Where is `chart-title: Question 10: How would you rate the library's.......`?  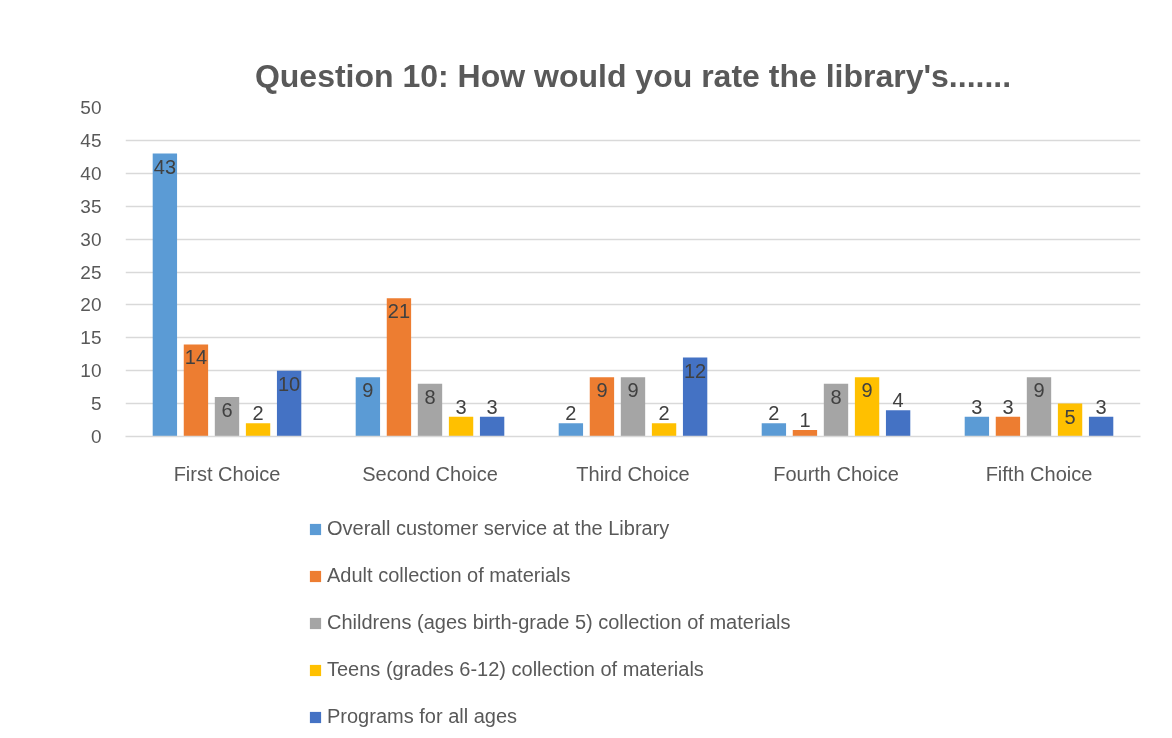 chart-title: Question 10: How would you rate the library's....... is located at coordinates (633, 75).